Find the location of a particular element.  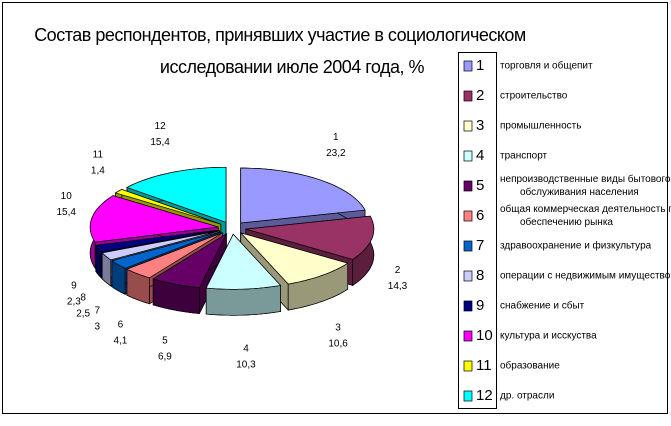

legend-label: культура и исскуства is located at coordinates (548, 336).